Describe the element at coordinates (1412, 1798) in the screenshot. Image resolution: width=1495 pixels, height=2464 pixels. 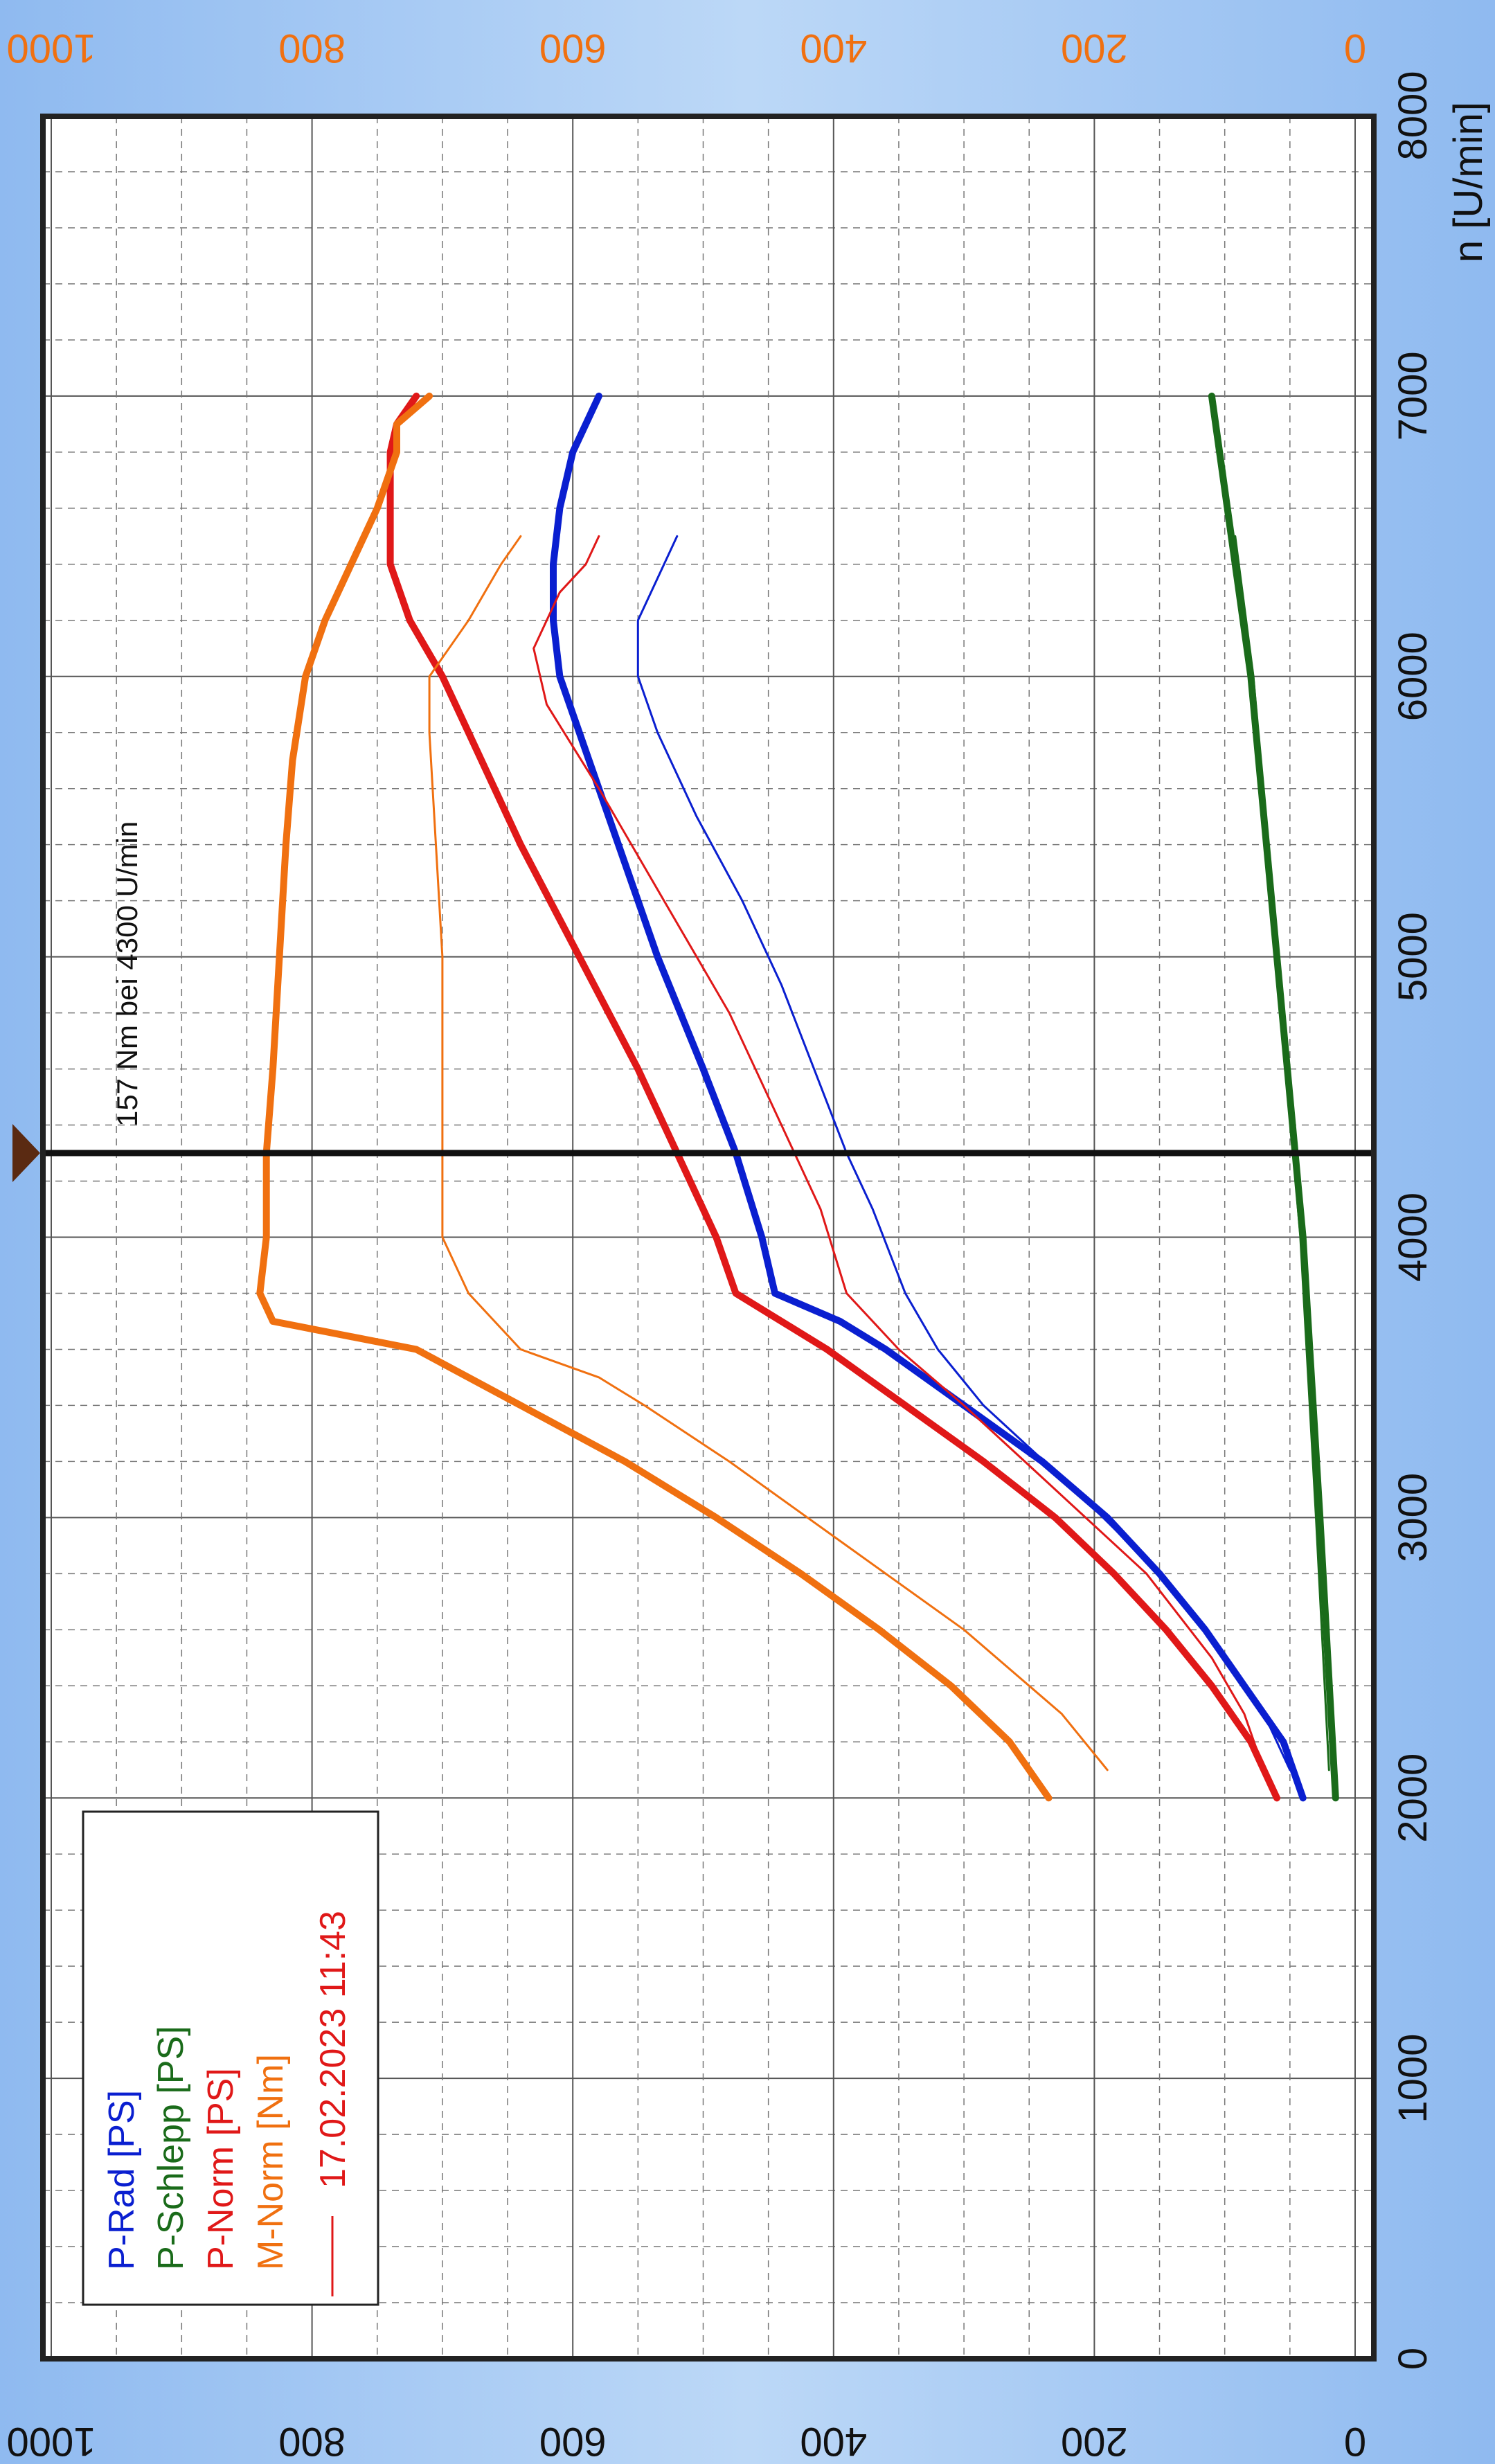
I see `x-tick-label: 2000` at that location.